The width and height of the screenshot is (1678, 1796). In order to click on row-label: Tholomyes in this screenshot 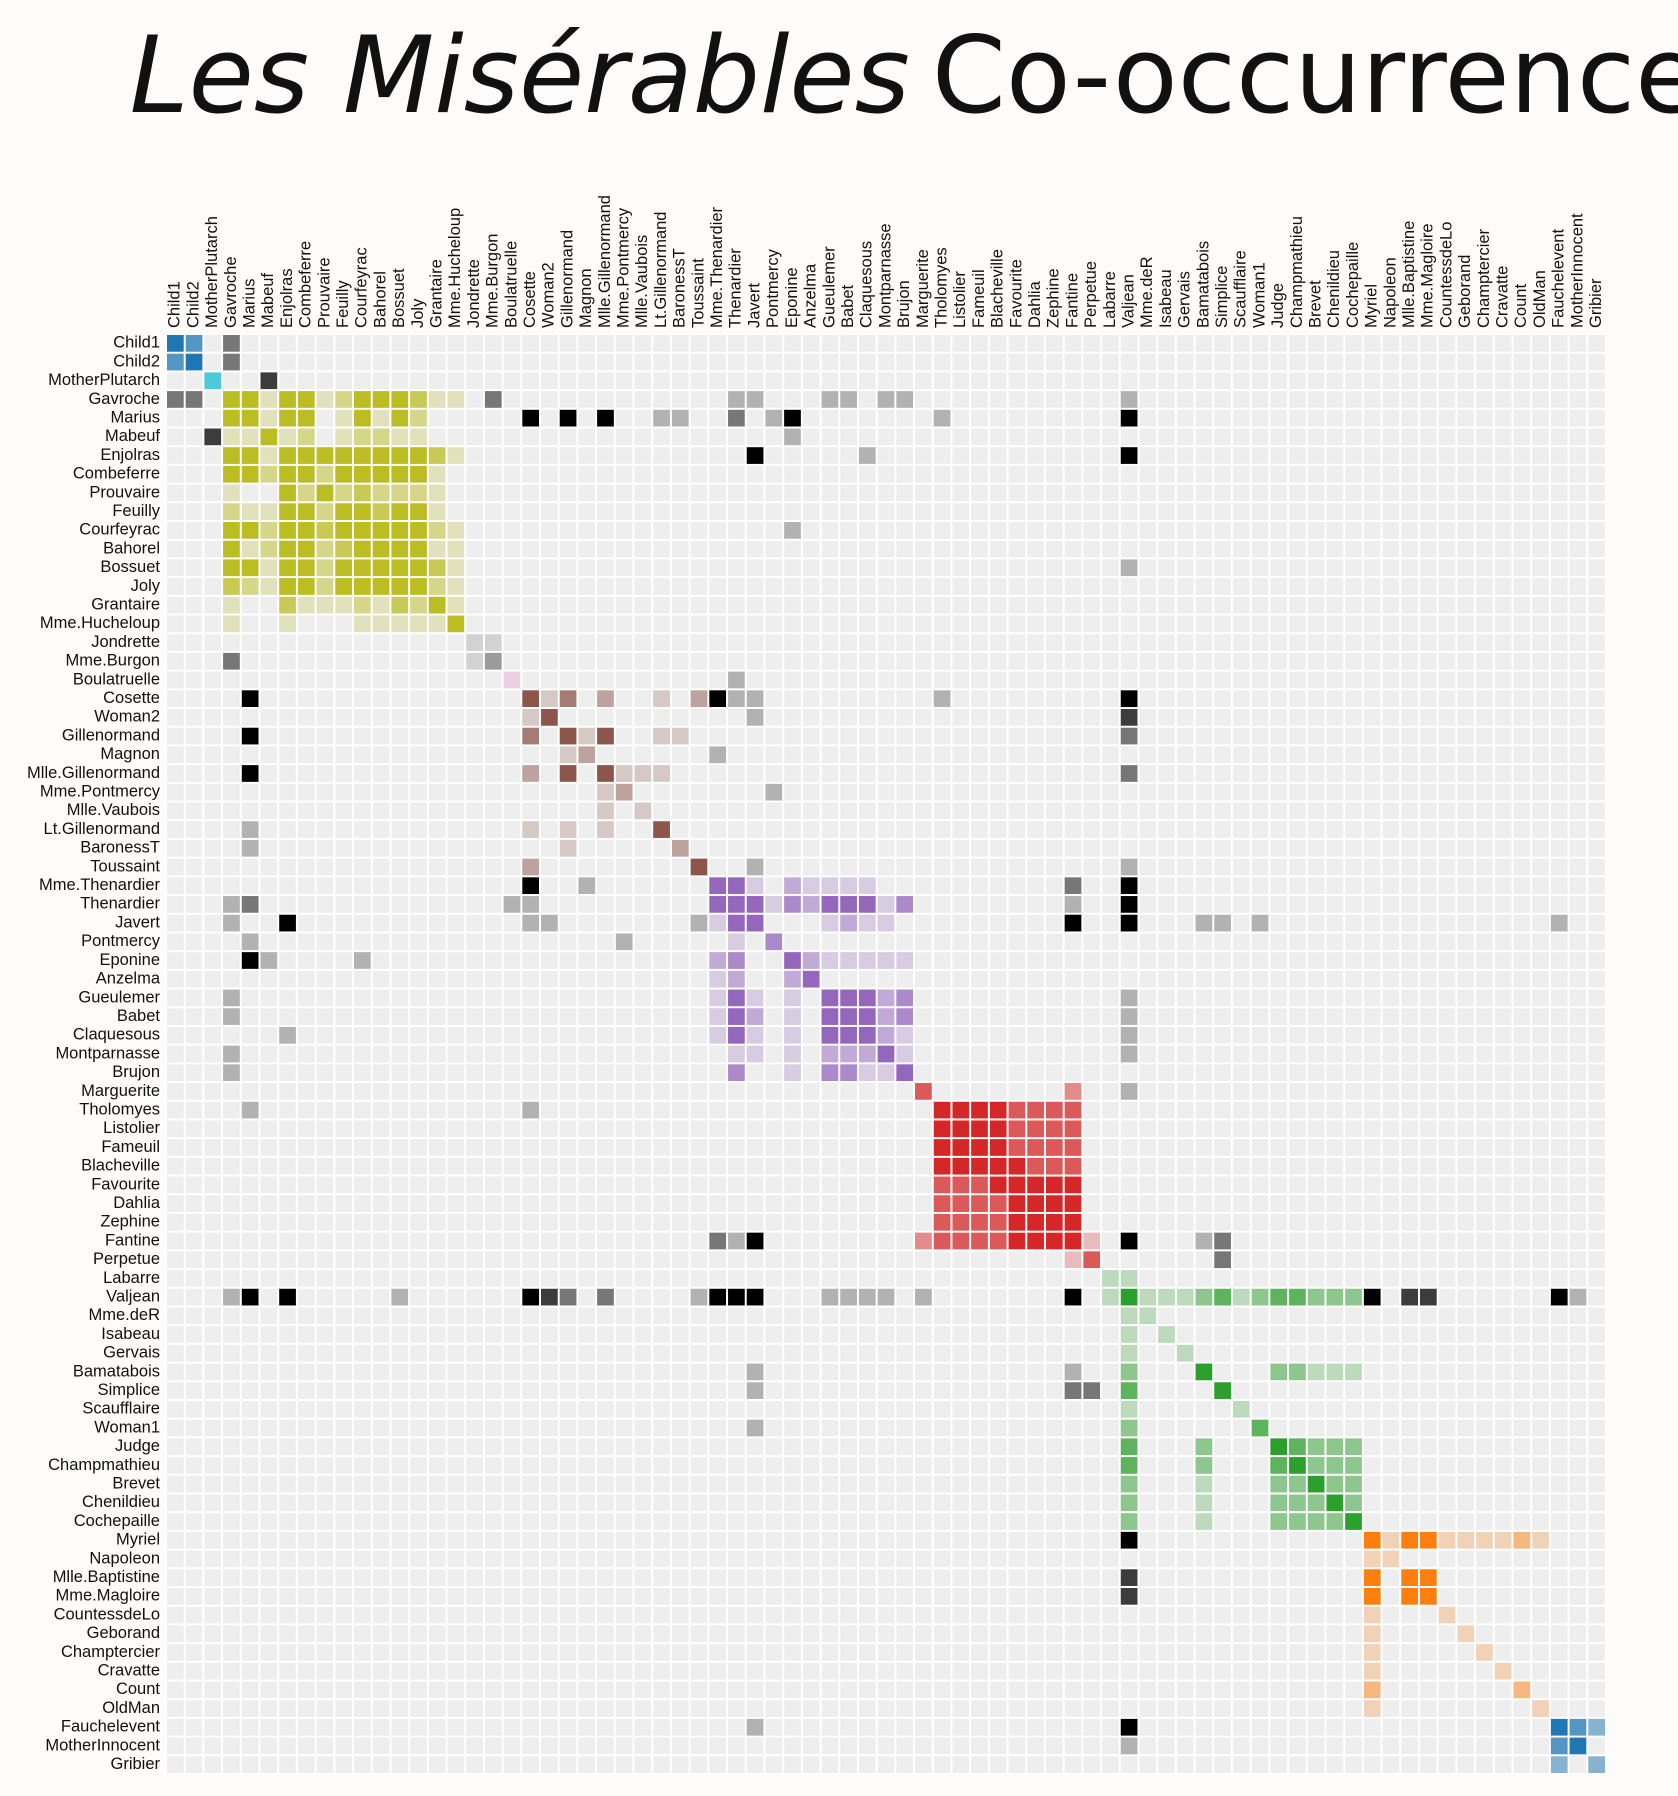, I will do `click(119, 1109)`.